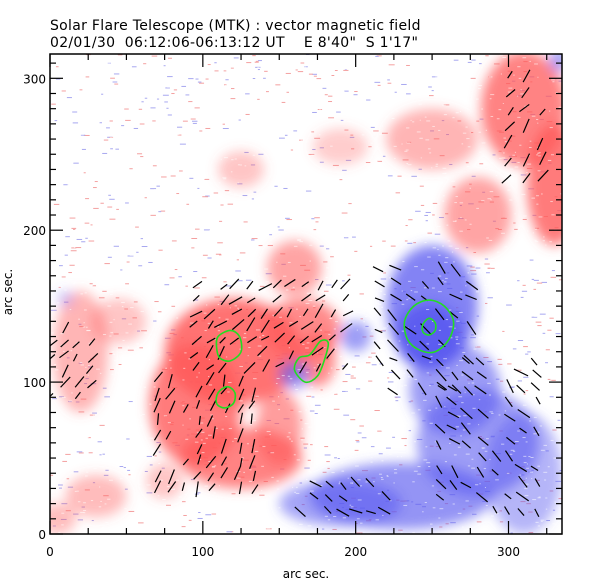 The width and height of the screenshot is (612, 585). What do you see at coordinates (335, 354) in the screenshot?
I see `field-contours` at bounding box center [335, 354].